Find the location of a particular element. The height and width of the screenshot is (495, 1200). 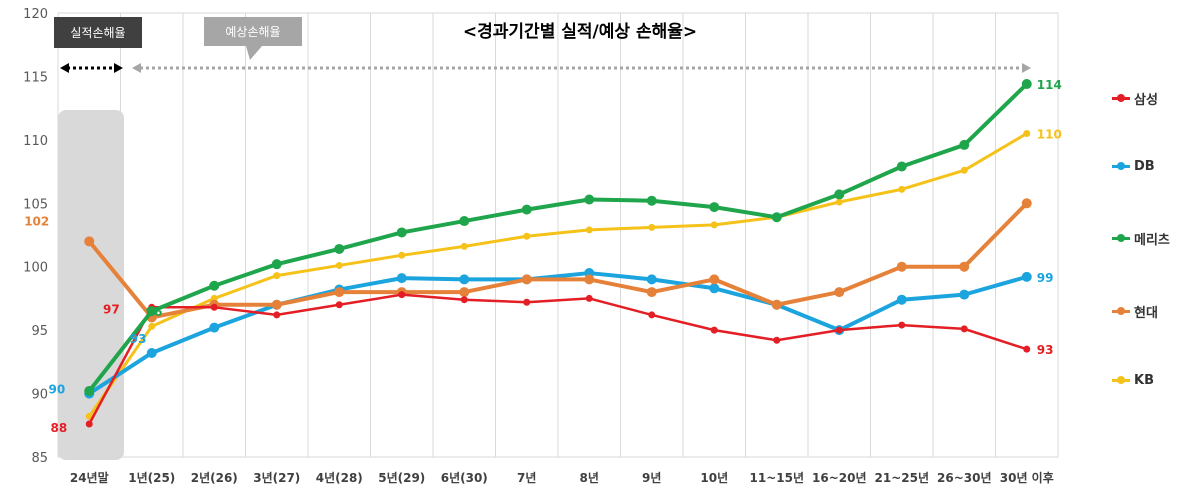

x-tick-label: 7년 is located at coordinates (526, 478).